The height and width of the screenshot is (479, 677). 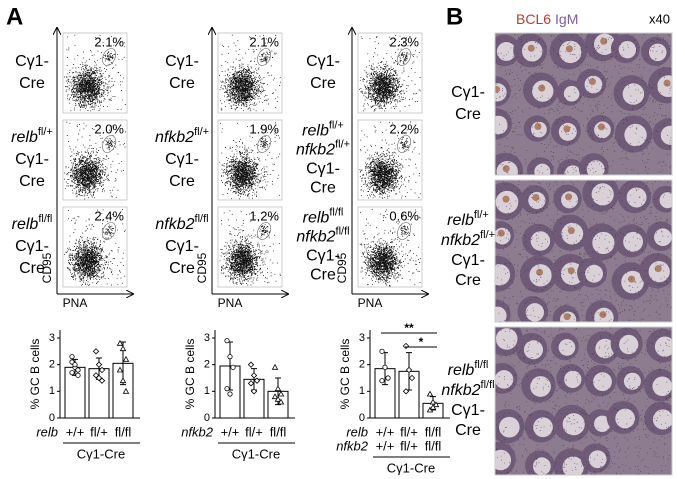 I want to click on panel-label: B, so click(x=454, y=16).